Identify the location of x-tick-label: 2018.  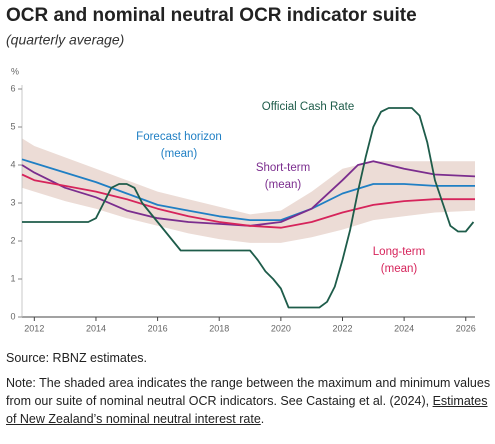
(219, 328).